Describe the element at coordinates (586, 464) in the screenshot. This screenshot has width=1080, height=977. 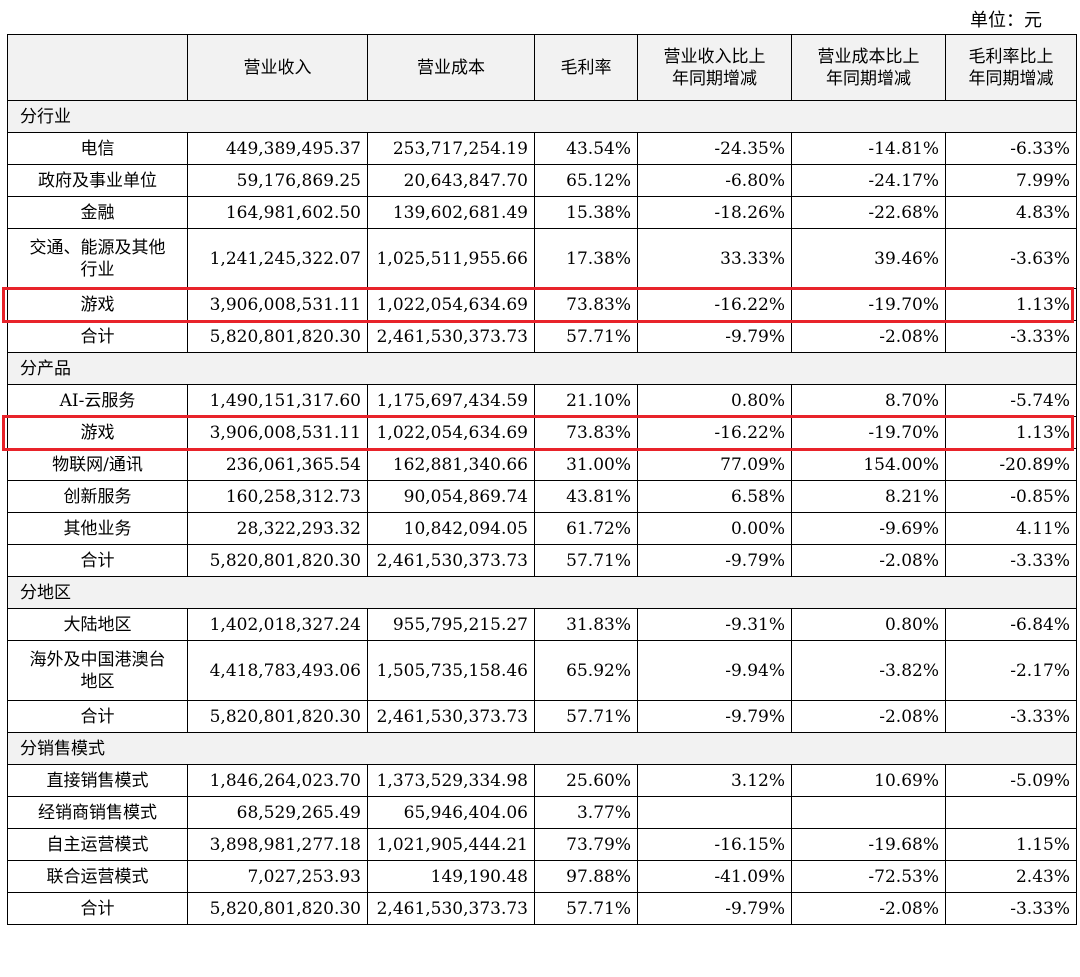
I see `table-cell: 31.00%` at that location.